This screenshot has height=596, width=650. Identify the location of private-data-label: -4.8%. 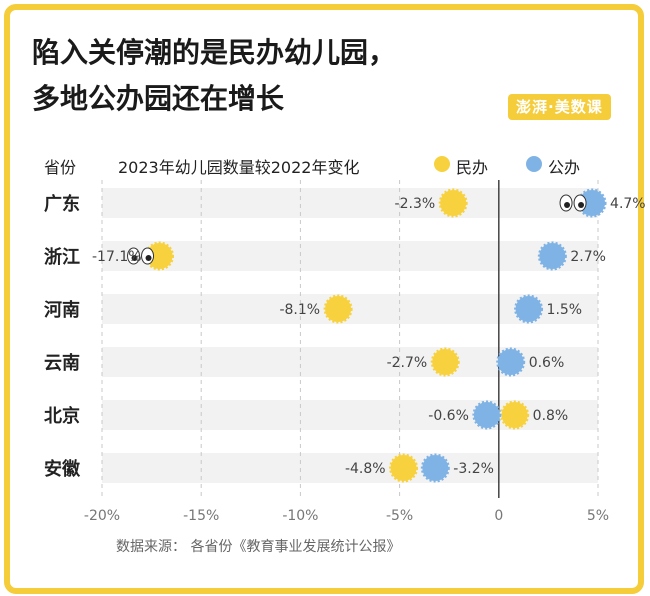
(365, 469).